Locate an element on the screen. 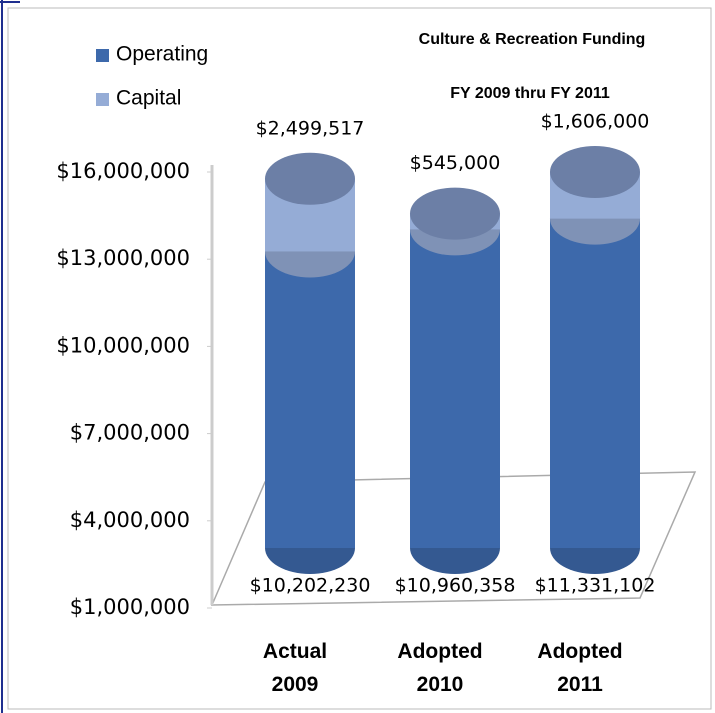 Image resolution: width=715 pixels, height=713 pixels. x-tick-label: Adopted 2011 is located at coordinates (579, 668).